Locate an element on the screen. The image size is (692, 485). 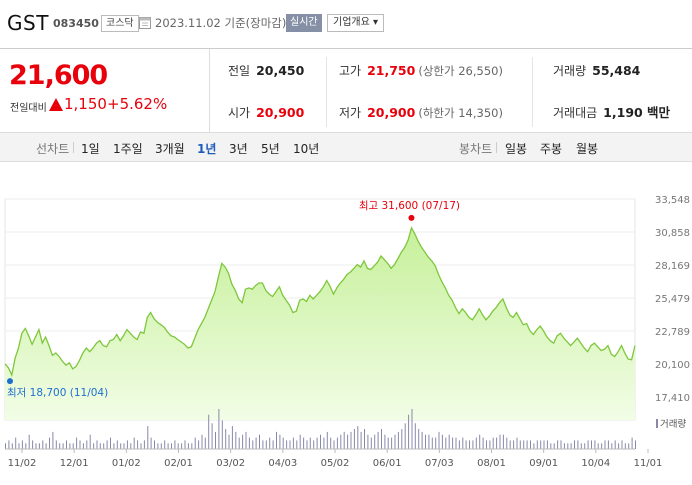
open-value: 20,900 is located at coordinates (280, 112).